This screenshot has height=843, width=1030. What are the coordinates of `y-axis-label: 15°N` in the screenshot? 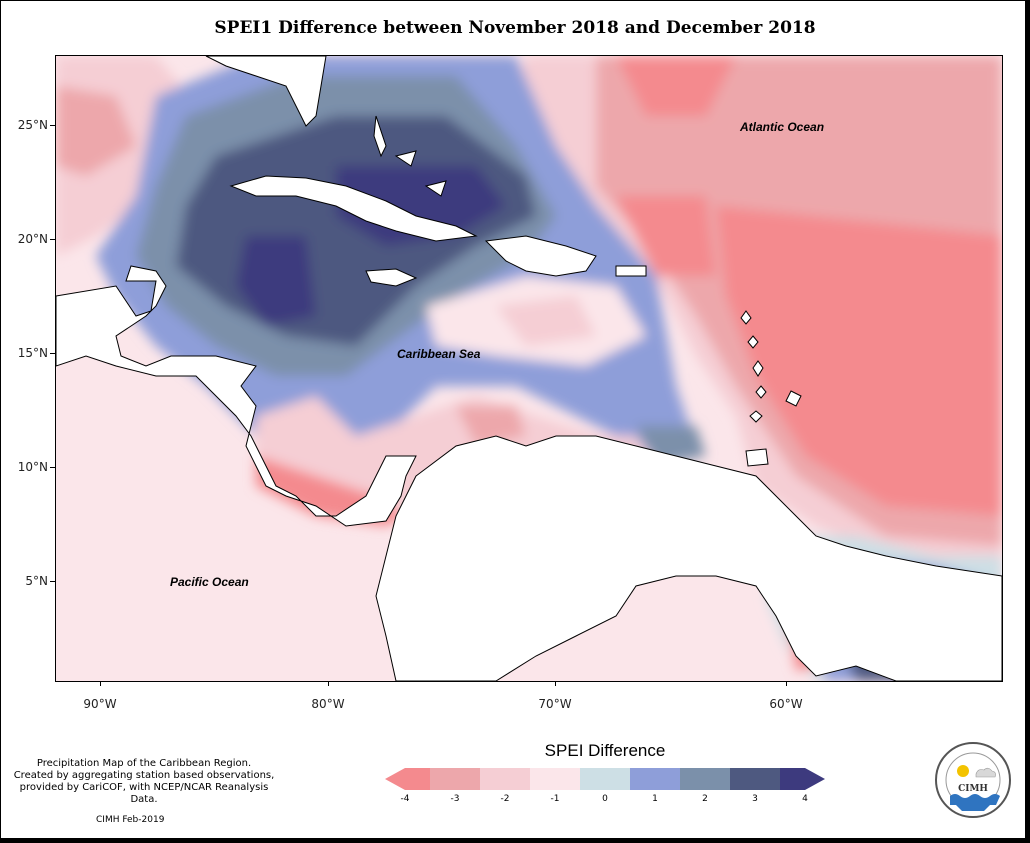 It's located at (32, 353).